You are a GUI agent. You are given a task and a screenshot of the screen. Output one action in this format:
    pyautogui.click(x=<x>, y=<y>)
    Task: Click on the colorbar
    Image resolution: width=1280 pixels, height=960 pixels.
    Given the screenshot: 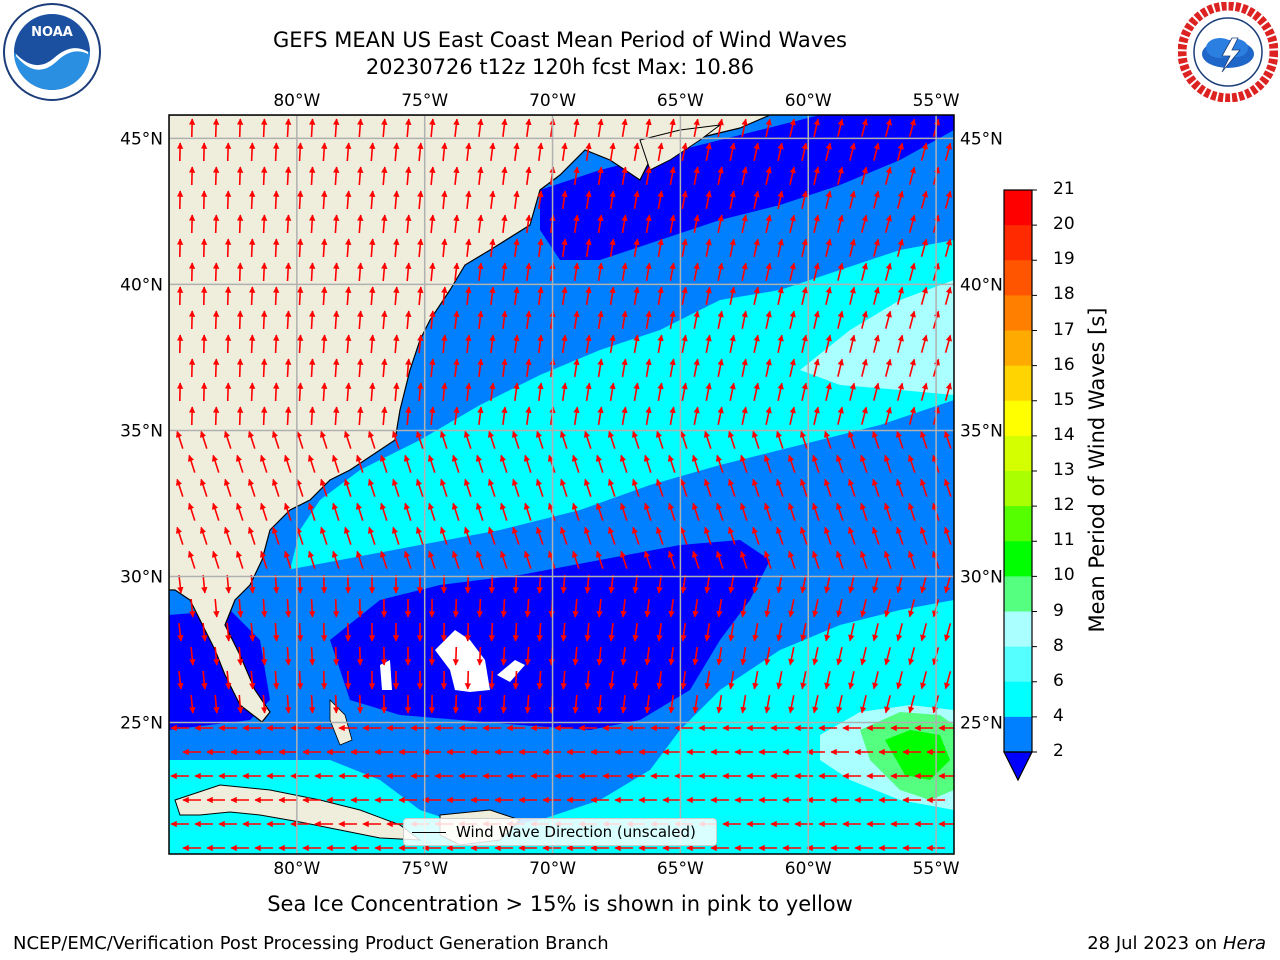 What is the action you would take?
    pyautogui.click(x=1020, y=485)
    